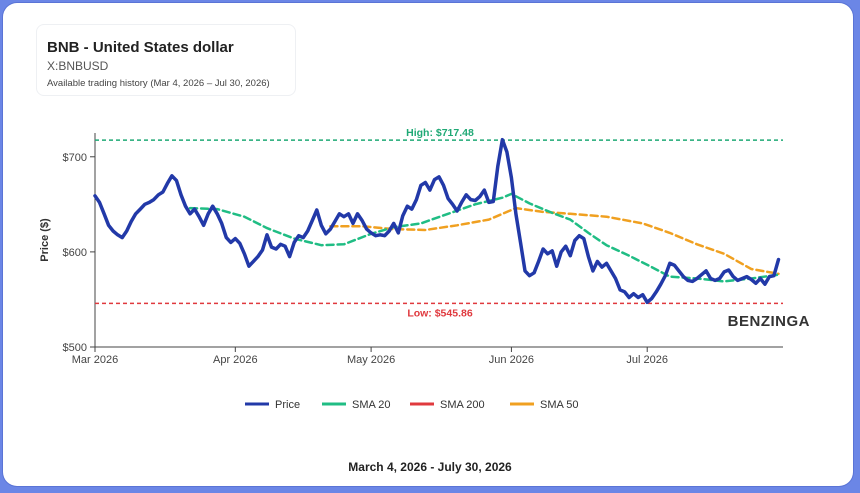  What do you see at coordinates (371, 405) in the screenshot?
I see `legend-label: SMA 20` at bounding box center [371, 405].